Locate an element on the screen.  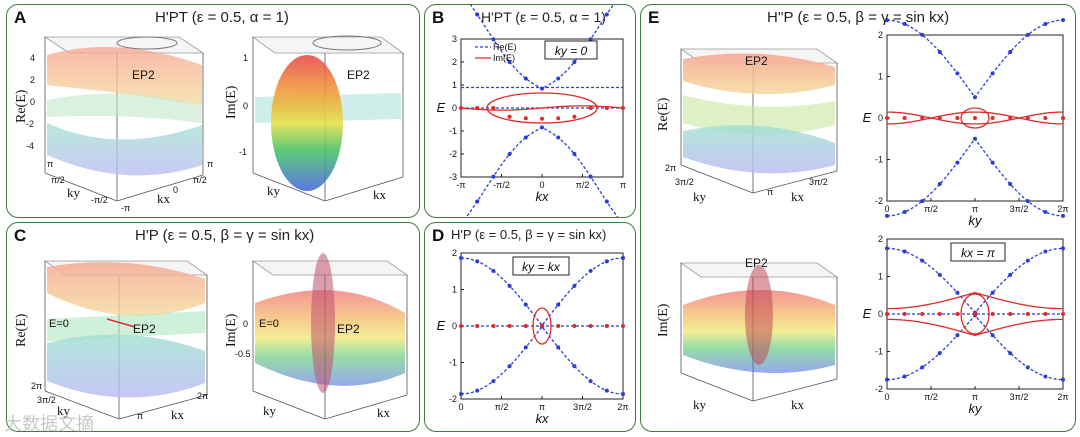
panel-c-im-e0-label: E=0 is located at coordinates (269, 324).